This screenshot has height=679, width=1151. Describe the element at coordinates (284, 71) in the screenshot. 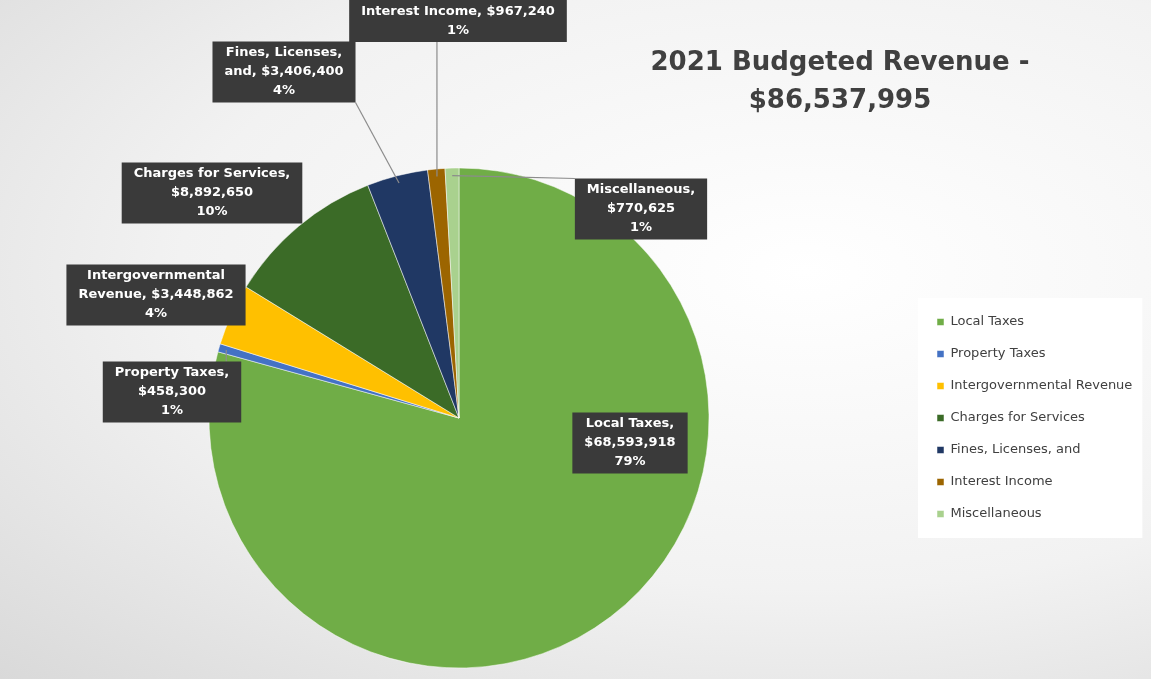

I see `data-label: Fines, Licenses, and, $3,406,400 4%` at that location.